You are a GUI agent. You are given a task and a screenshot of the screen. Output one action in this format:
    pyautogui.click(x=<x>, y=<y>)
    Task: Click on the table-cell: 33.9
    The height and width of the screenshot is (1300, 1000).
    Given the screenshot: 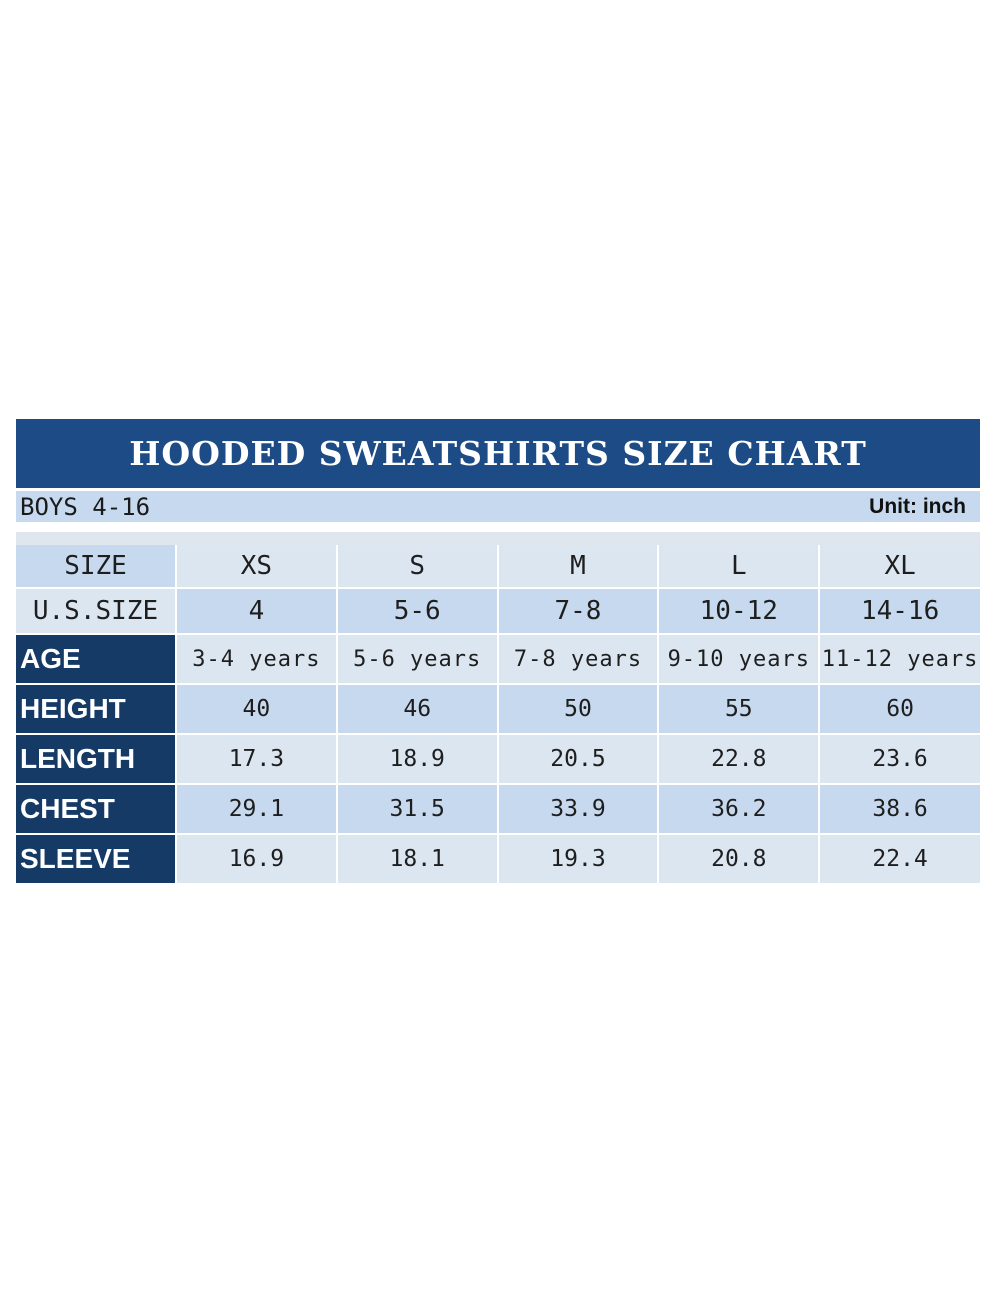 What is the action you would take?
    pyautogui.click(x=577, y=809)
    